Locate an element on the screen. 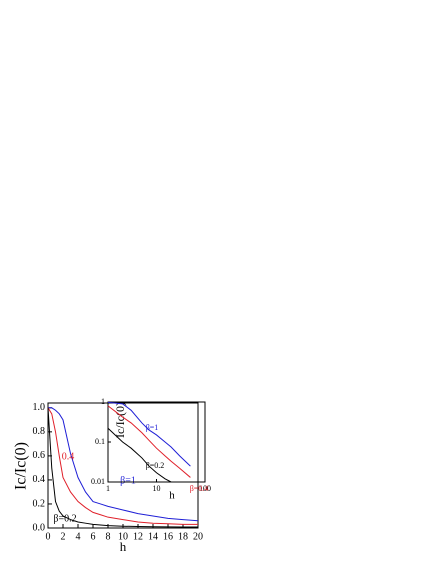 The height and width of the screenshot is (564, 436). x-tick-label: 20 is located at coordinates (198, 536).